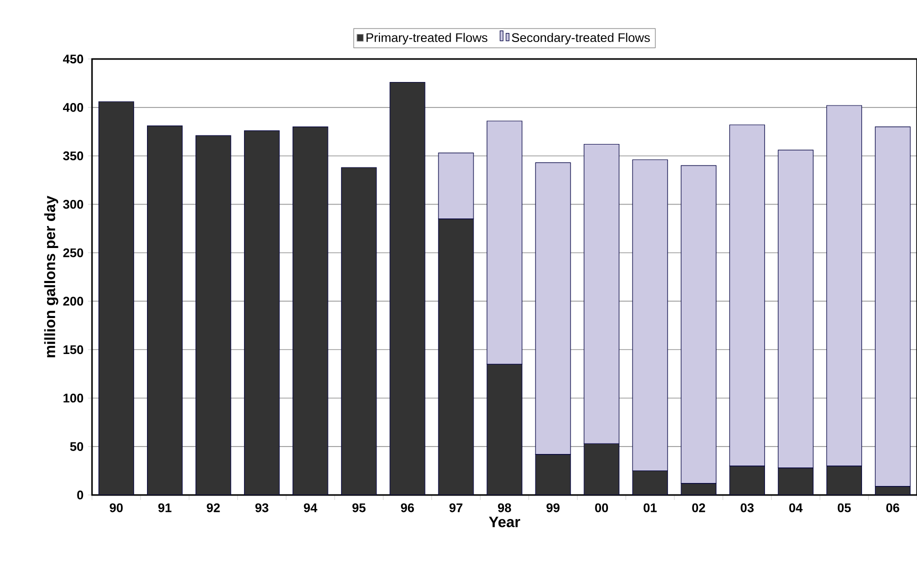 This screenshot has height=563, width=917. I want to click on legend-label: Primary-treated Flows, so click(427, 38).